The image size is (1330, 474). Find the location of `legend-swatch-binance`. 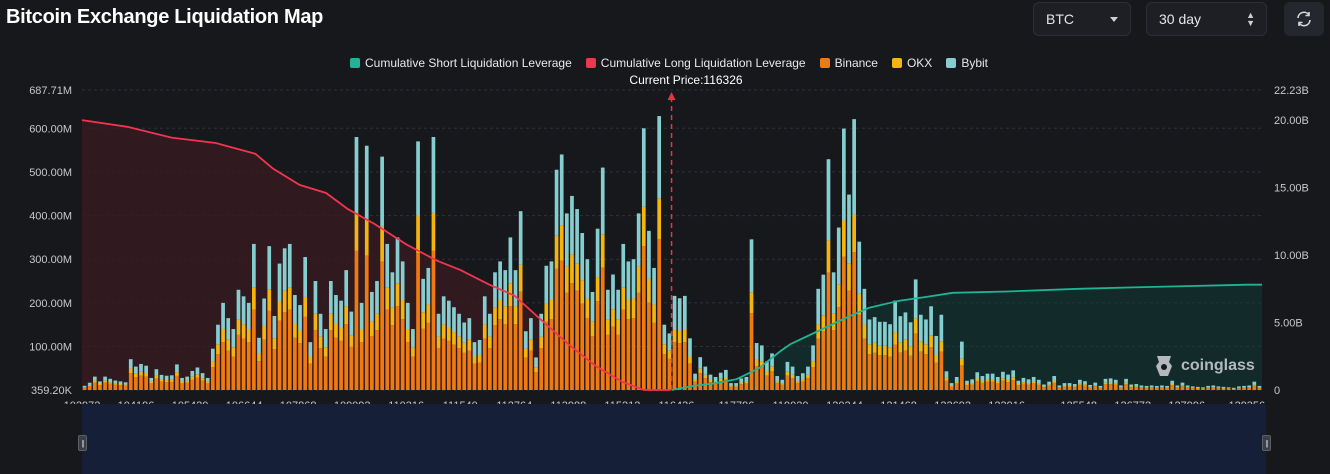

legend-swatch-binance is located at coordinates (824, 63).